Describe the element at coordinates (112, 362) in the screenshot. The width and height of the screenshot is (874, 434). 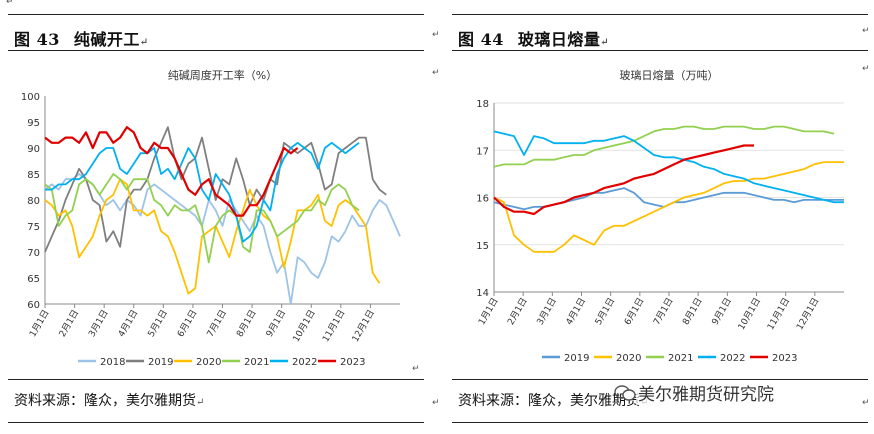
I see `legend-label-2018: 2018` at that location.